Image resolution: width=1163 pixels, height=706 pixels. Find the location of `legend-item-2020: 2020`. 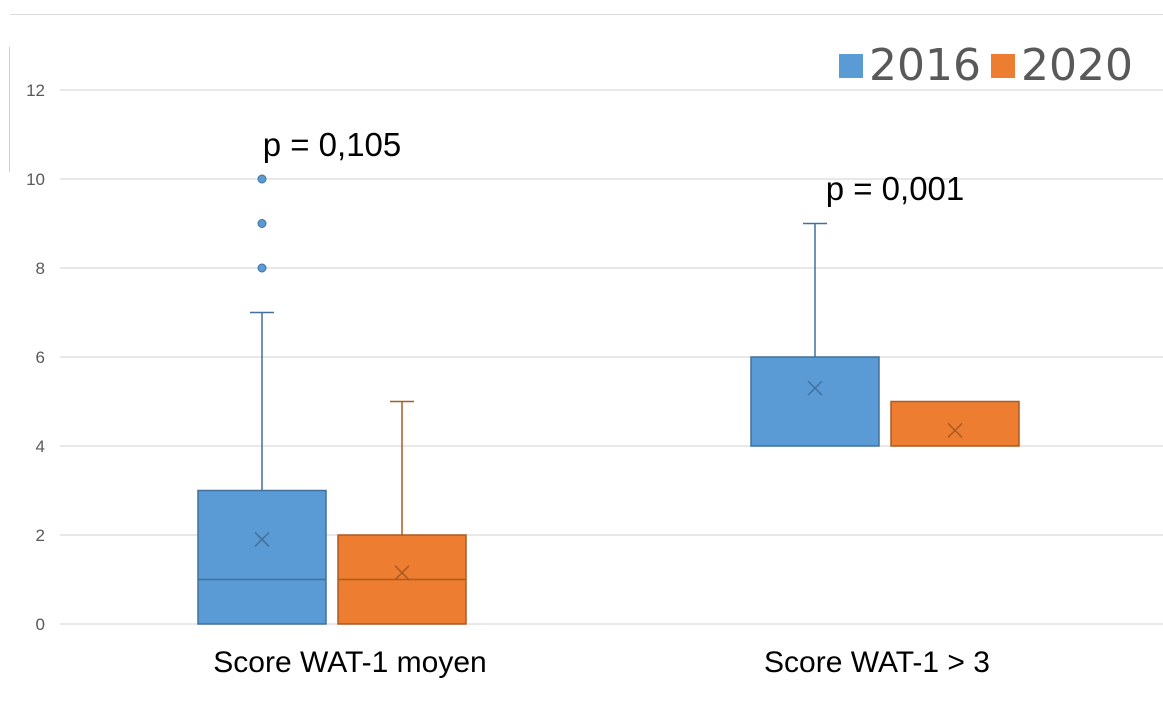

legend-item-2020: 2020 is located at coordinates (1062, 65).